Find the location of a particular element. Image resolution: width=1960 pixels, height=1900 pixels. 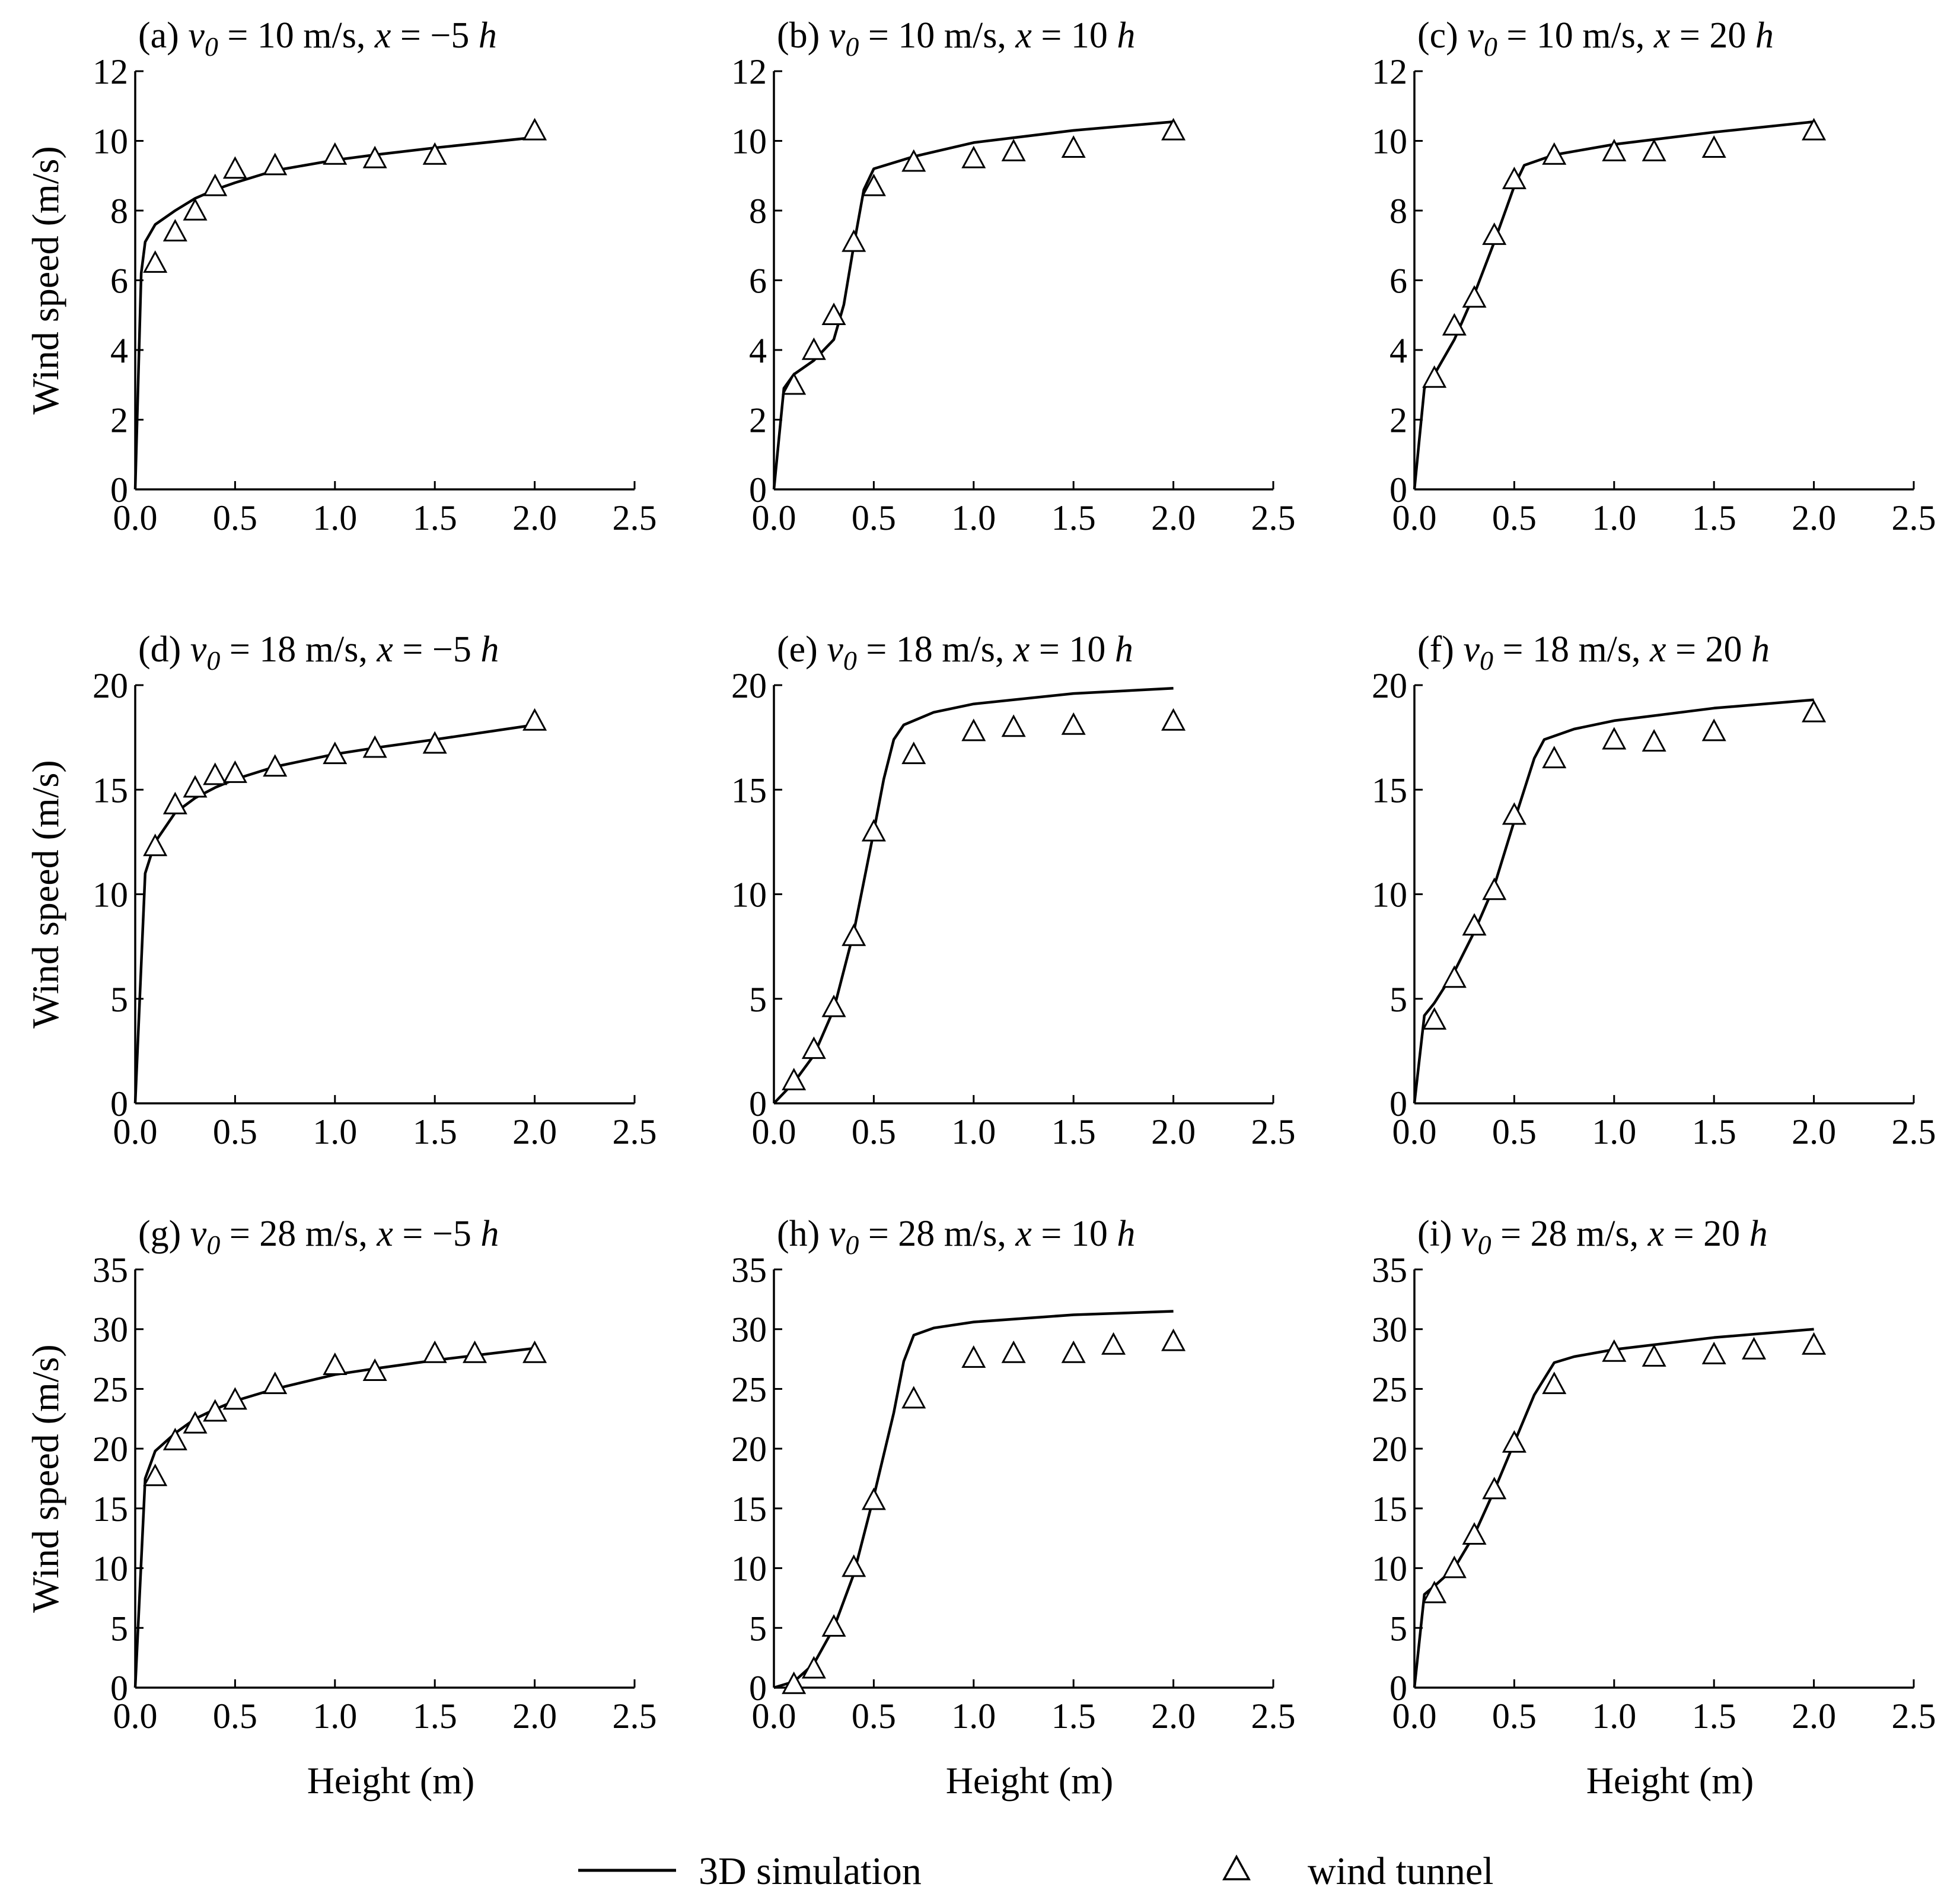

y-tick-label: 20 is located at coordinates (1389, 685).